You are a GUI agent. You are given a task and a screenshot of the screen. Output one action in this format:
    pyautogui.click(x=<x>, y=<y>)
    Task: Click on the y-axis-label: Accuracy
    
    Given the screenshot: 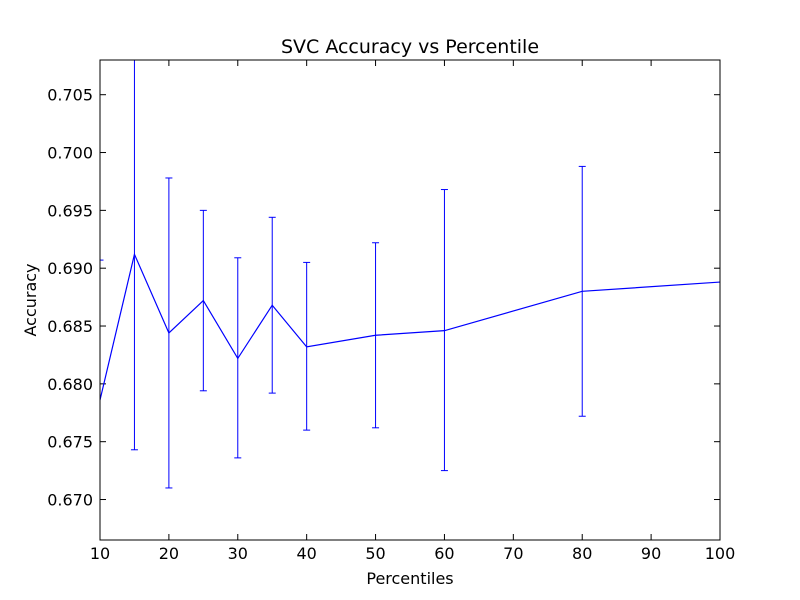 What is the action you would take?
    pyautogui.click(x=30, y=299)
    